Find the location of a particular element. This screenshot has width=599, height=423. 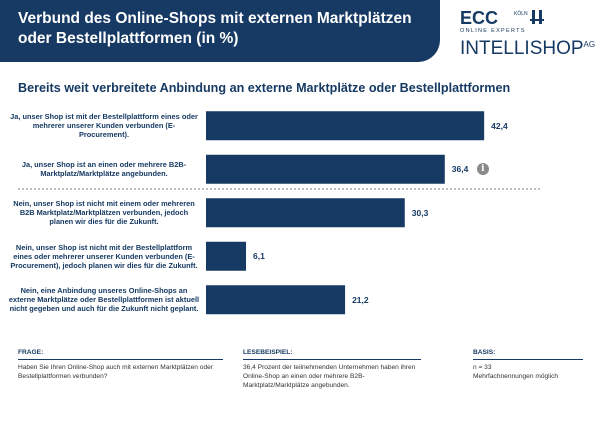

value-label-2: 36,4 is located at coordinates (460, 169).